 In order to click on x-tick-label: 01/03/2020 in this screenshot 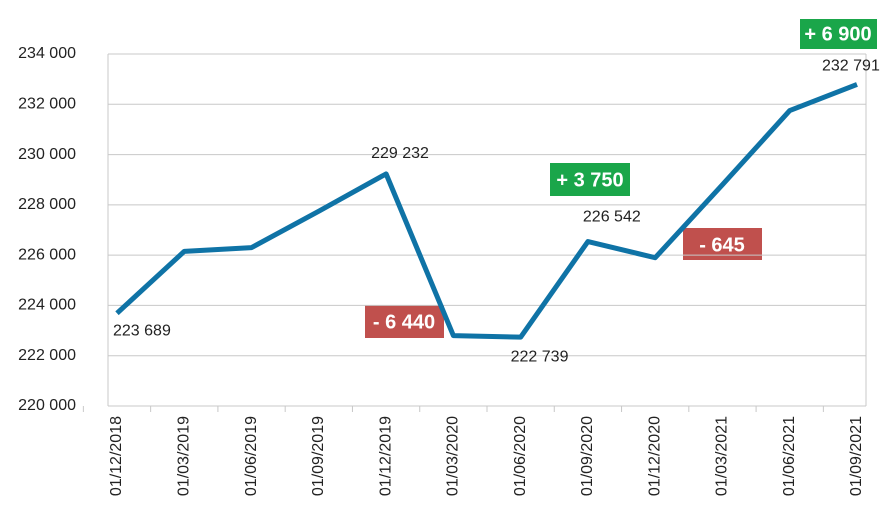, I will do `click(453, 456)`.